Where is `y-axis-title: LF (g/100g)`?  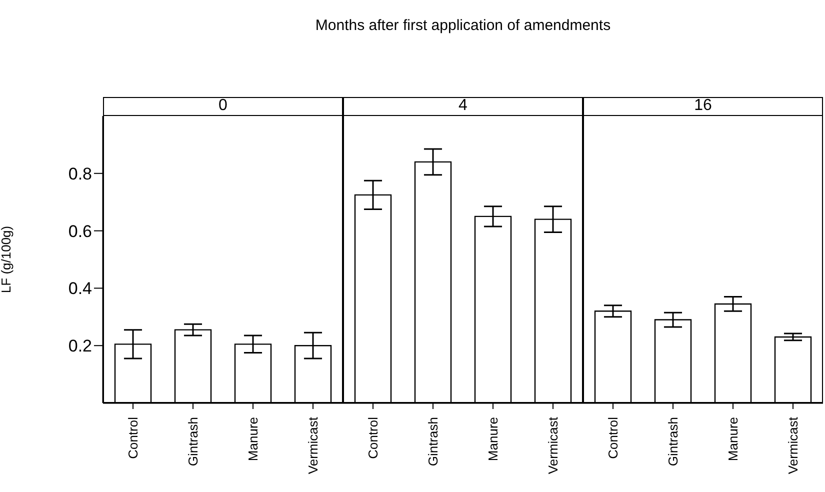
y-axis-title: LF (g/100g) is located at coordinates (7, 260).